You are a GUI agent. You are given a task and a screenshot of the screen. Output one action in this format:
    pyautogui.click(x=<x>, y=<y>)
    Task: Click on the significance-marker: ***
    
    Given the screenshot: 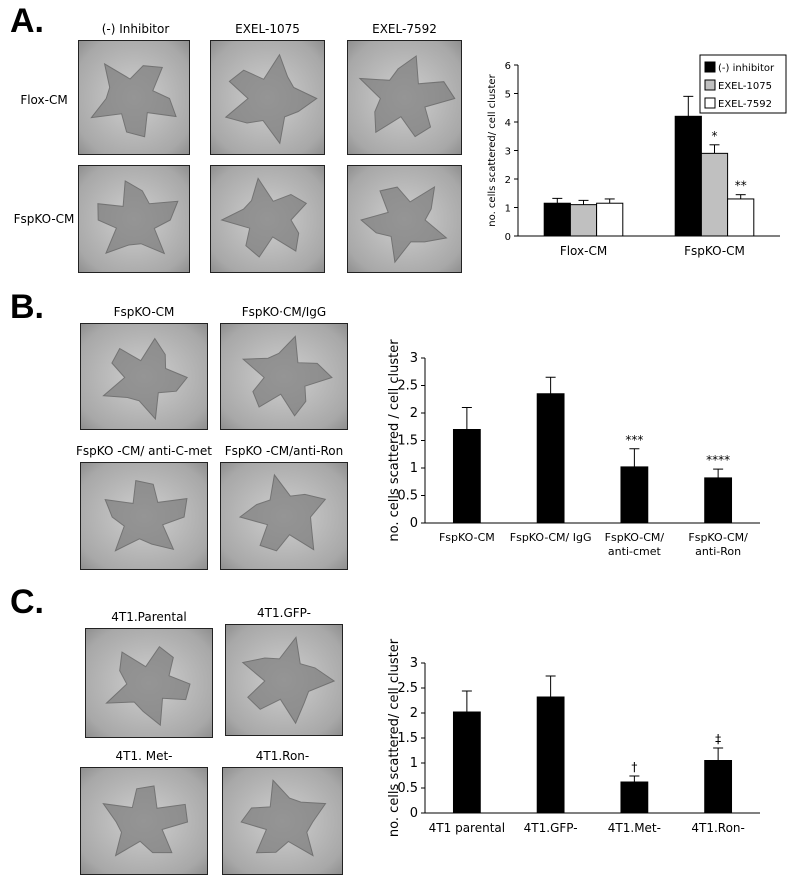 What is the action you would take?
    pyautogui.click(x=634, y=440)
    